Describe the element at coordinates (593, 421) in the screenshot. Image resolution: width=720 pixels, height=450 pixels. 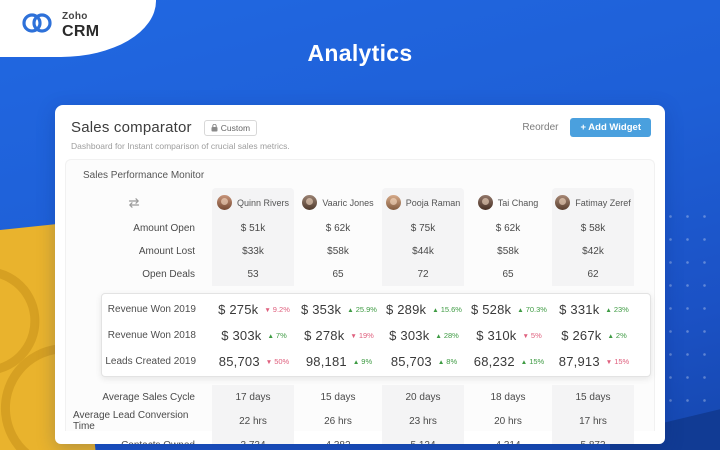
I see `metric-value-cell: 17 hrs` at that location.